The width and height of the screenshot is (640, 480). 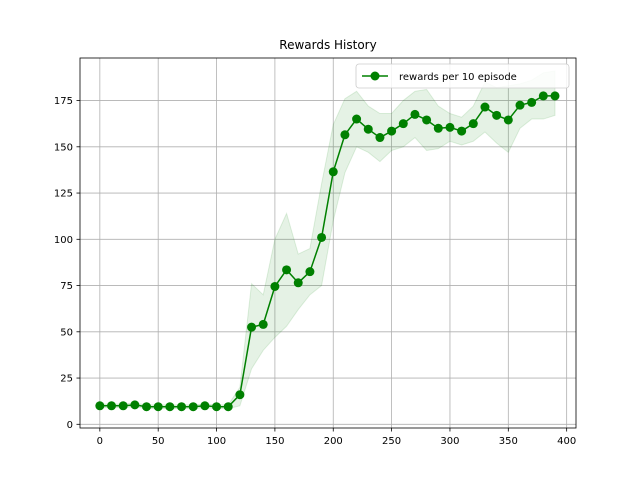 What do you see at coordinates (391, 441) in the screenshot?
I see `x-tick-label: 250` at bounding box center [391, 441].